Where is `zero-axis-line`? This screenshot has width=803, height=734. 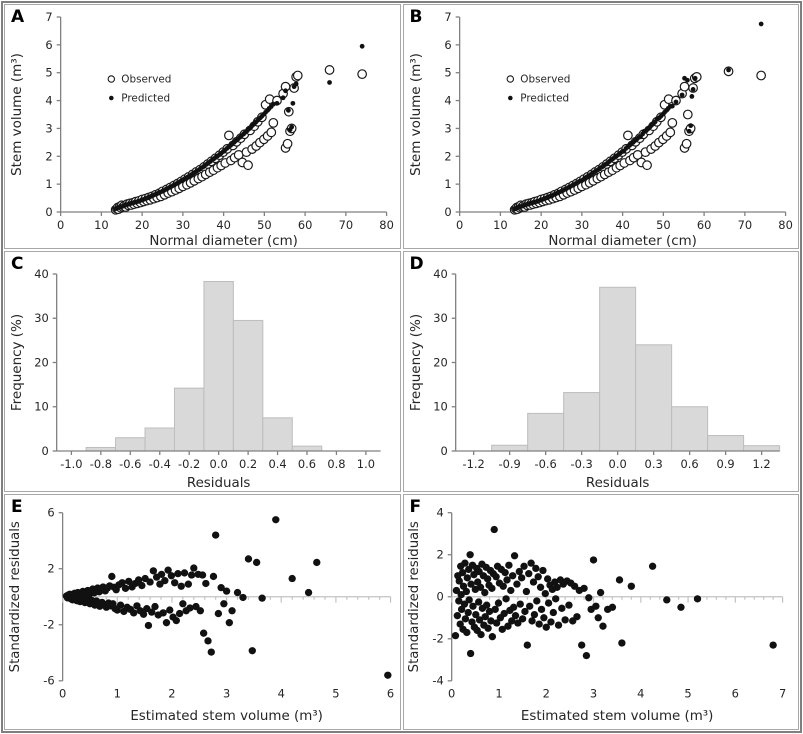 zero-axis-line is located at coordinates (227, 599).